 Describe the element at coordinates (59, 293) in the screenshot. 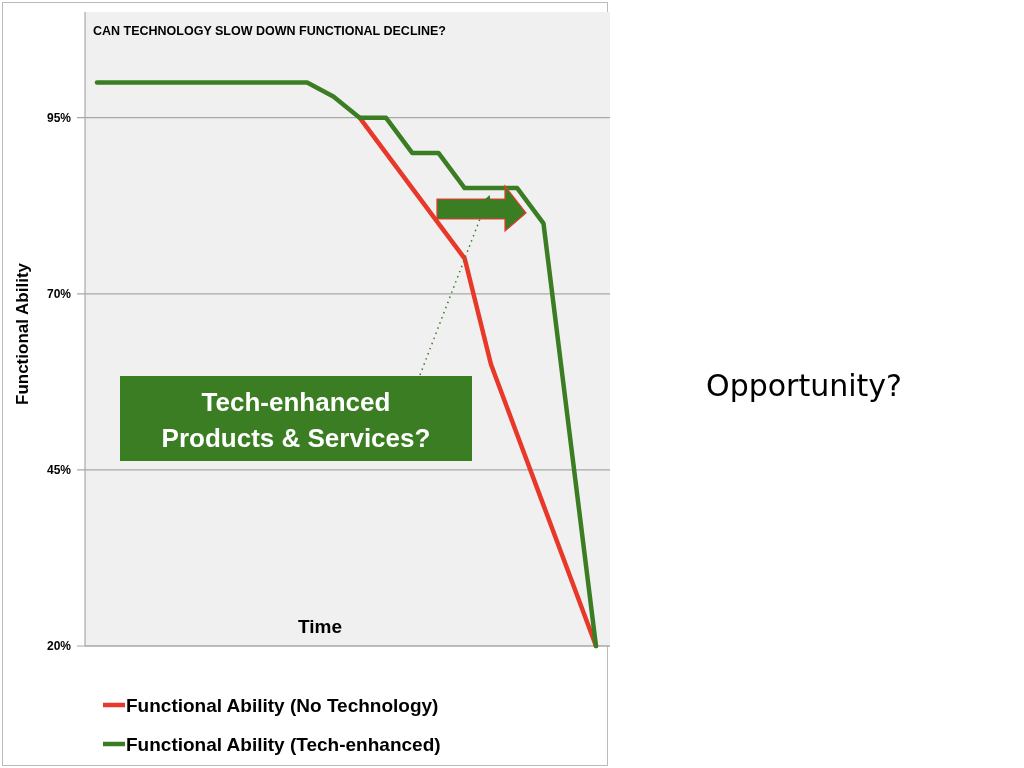

I see `y-tick-label: 70%` at that location.